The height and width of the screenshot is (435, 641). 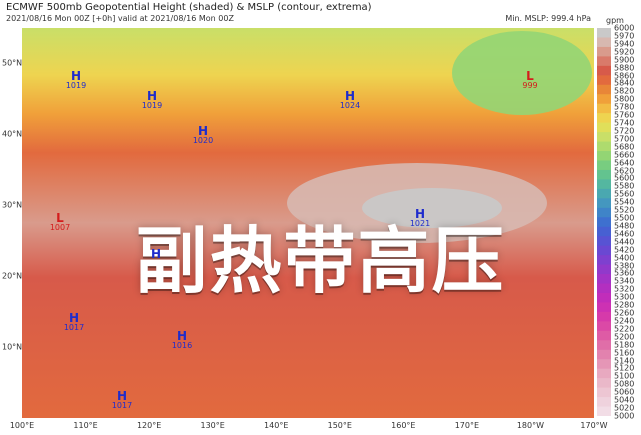 What do you see at coordinates (22, 425) in the screenshot?
I see `x-tick-label: 100°E` at bounding box center [22, 425].